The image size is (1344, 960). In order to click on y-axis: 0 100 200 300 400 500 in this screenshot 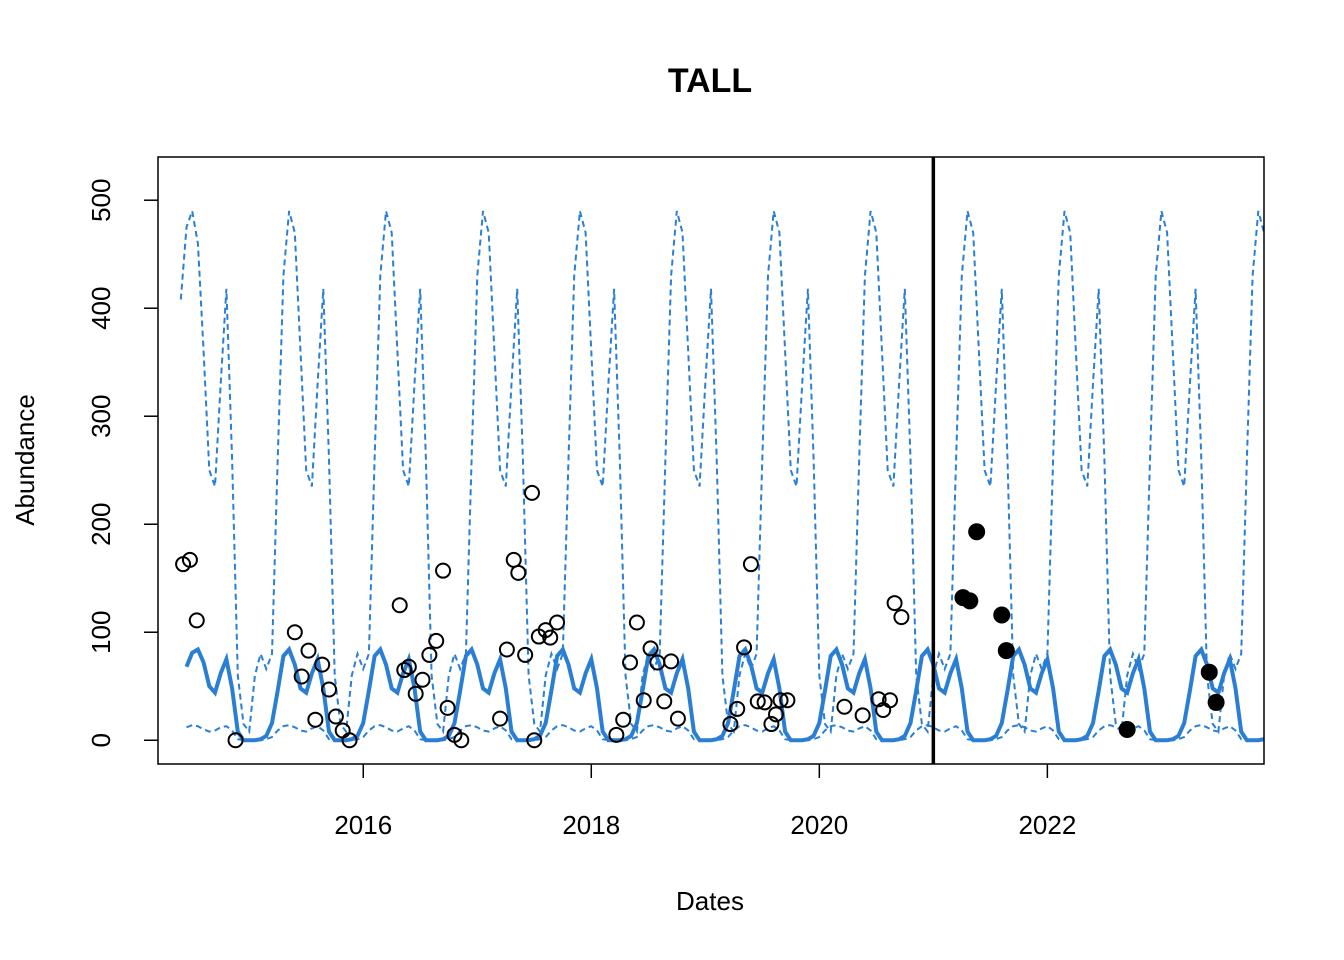, I will do `click(122, 463)`.